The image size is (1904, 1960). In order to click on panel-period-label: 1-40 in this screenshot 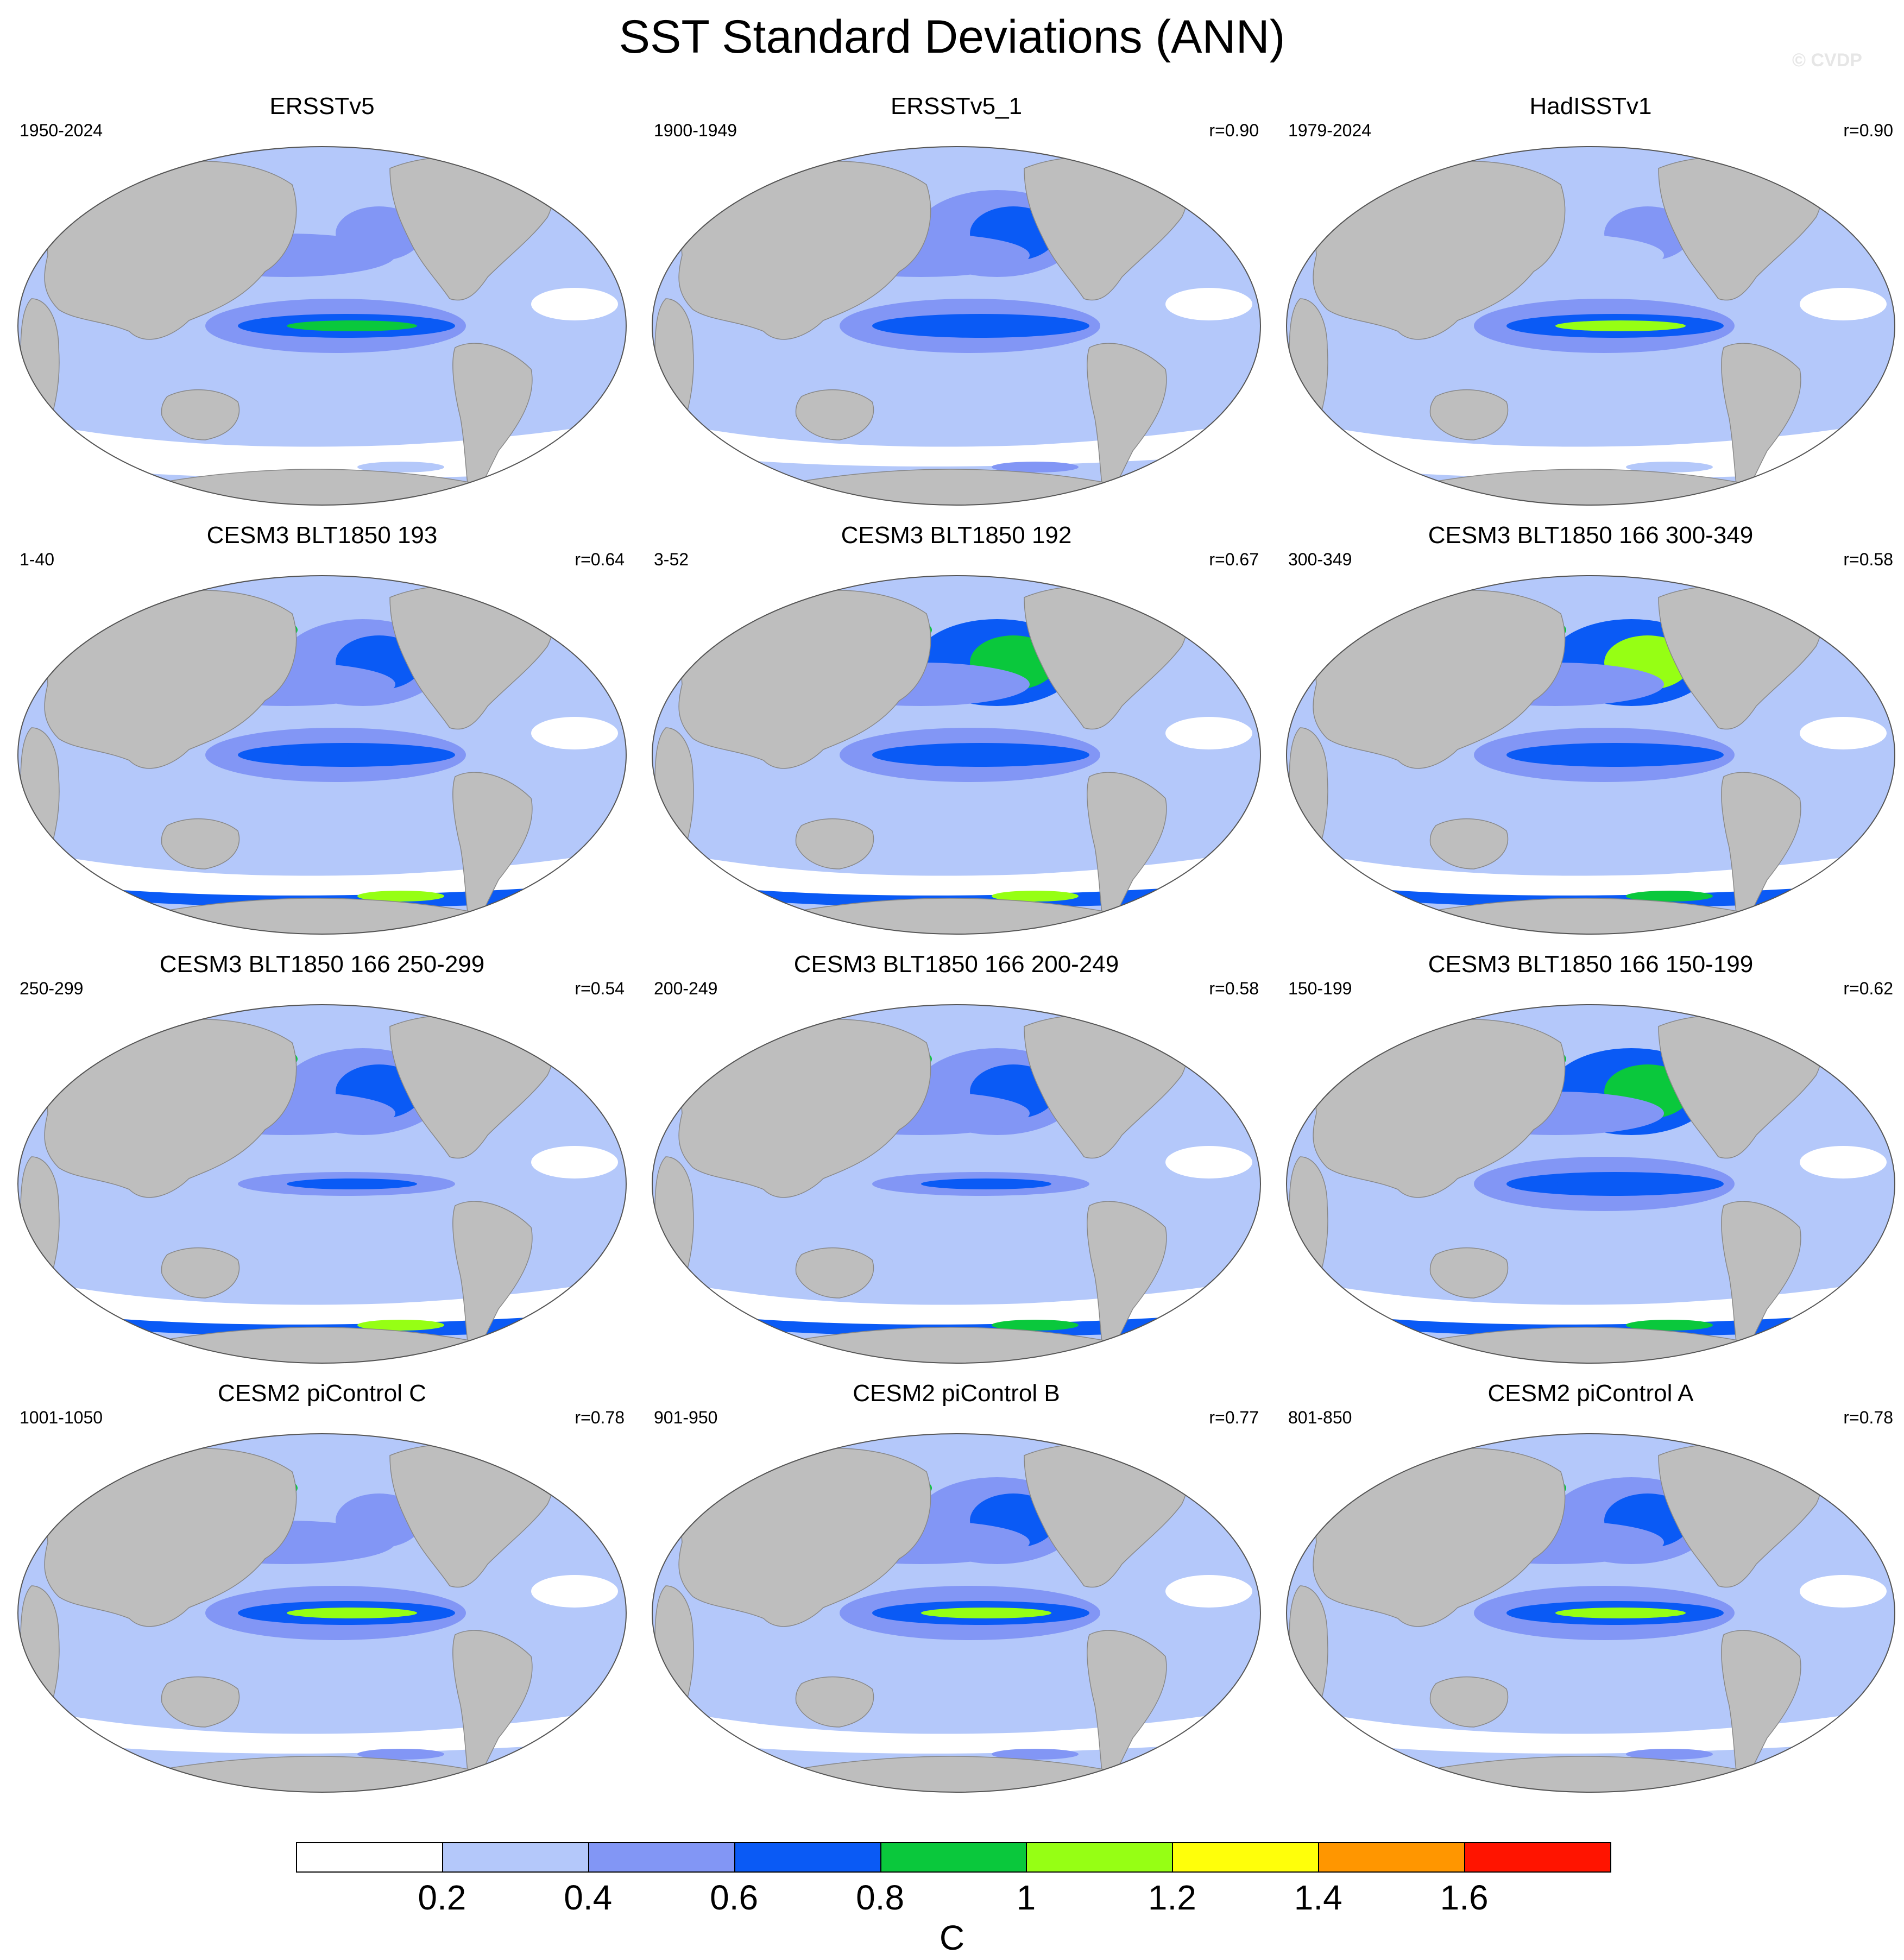, I will do `click(37, 559)`.